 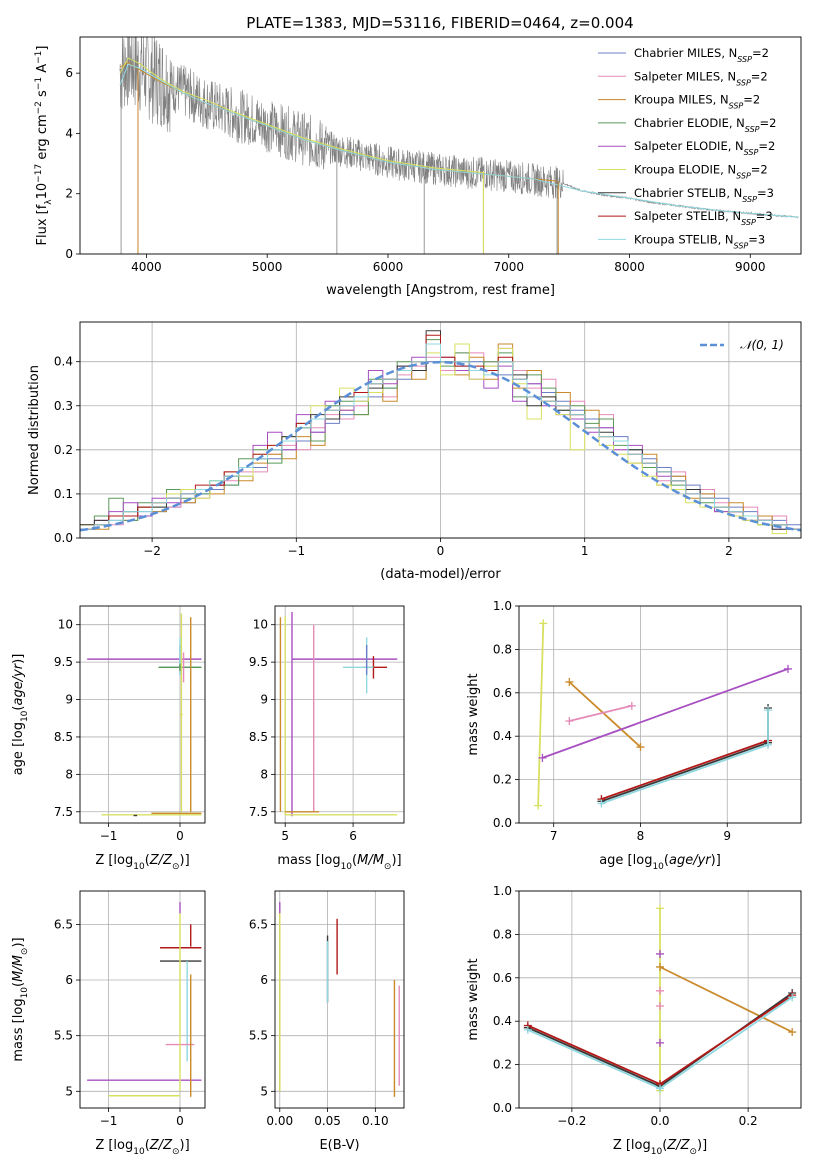 I want to click on legend-label: Chabrier ELODIE, NSSP=2, so click(x=705, y=124).